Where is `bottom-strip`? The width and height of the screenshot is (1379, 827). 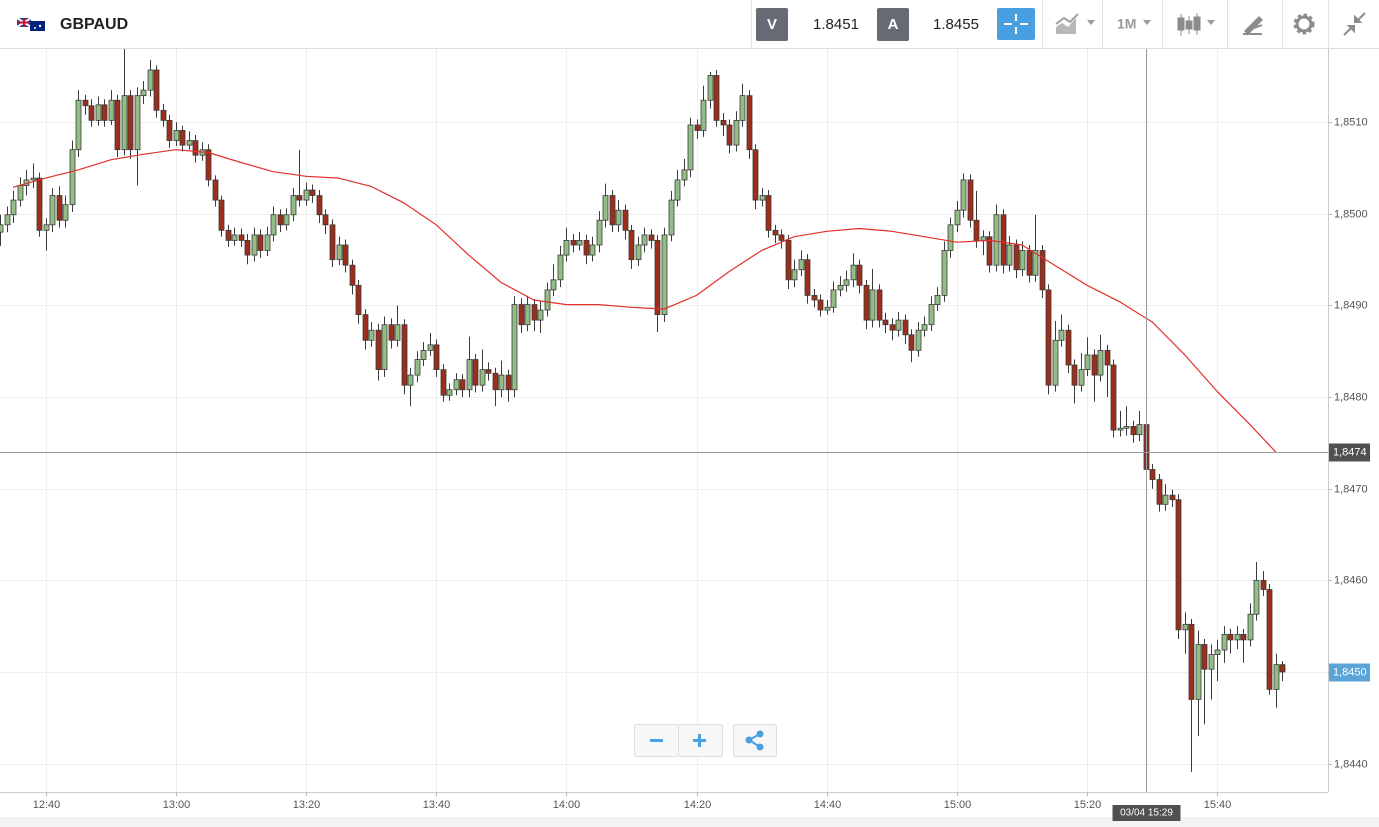
bottom-strip is located at coordinates (689, 822).